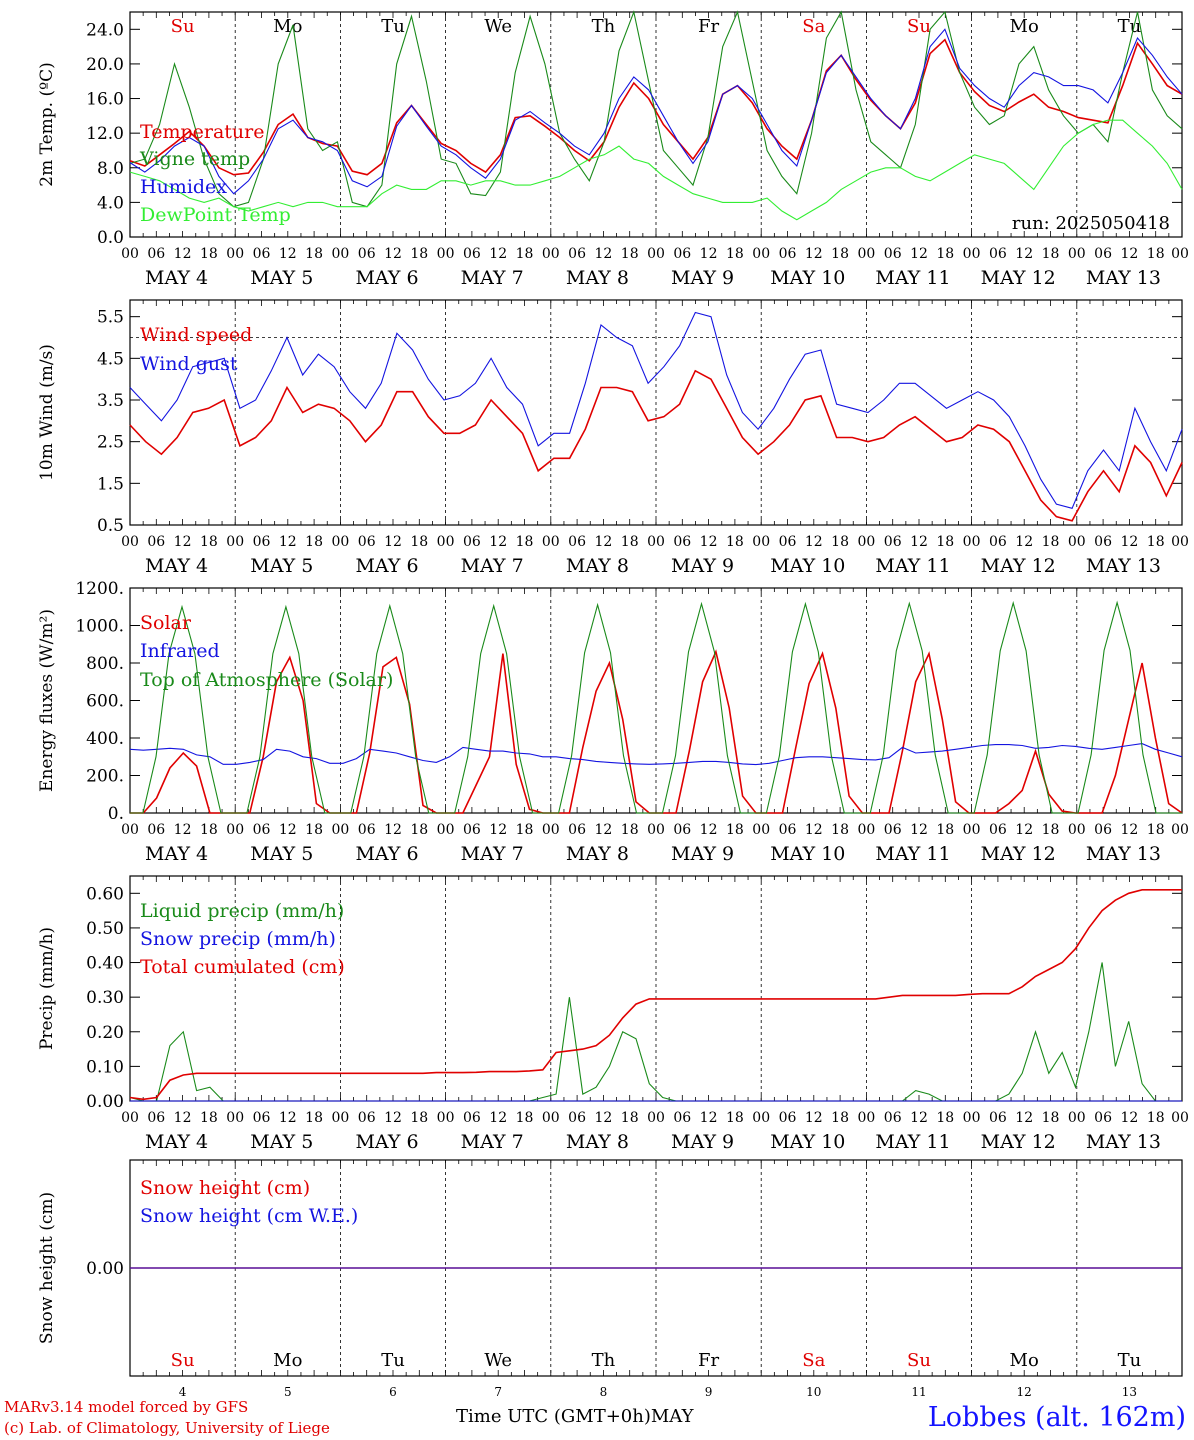 This screenshot has width=1194, height=1440. Describe the element at coordinates (99, 627) in the screenshot. I see `panel3-ytick-label: 1000.` at that location.